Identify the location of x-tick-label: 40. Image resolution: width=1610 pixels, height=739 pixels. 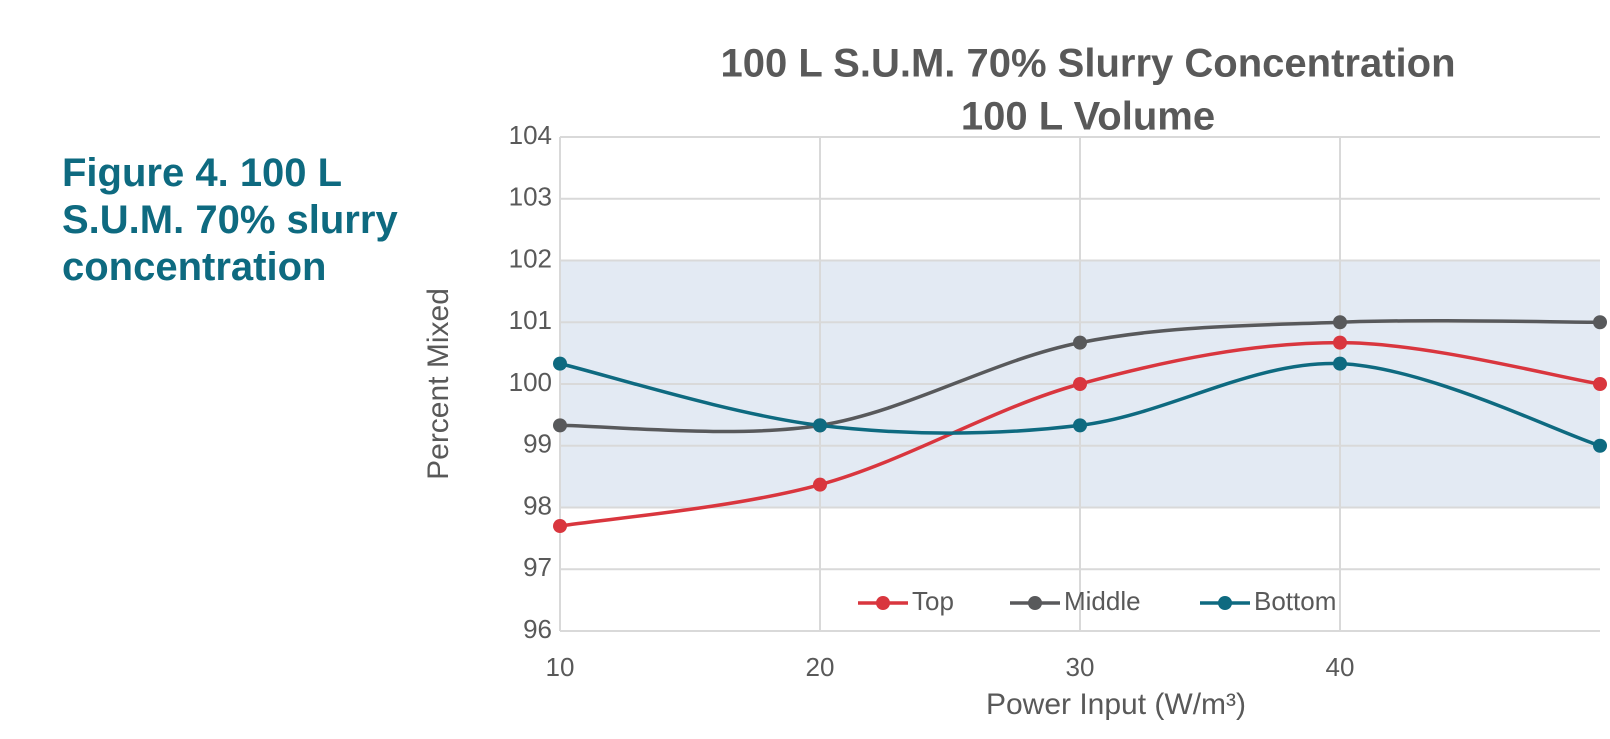
(1340, 667).